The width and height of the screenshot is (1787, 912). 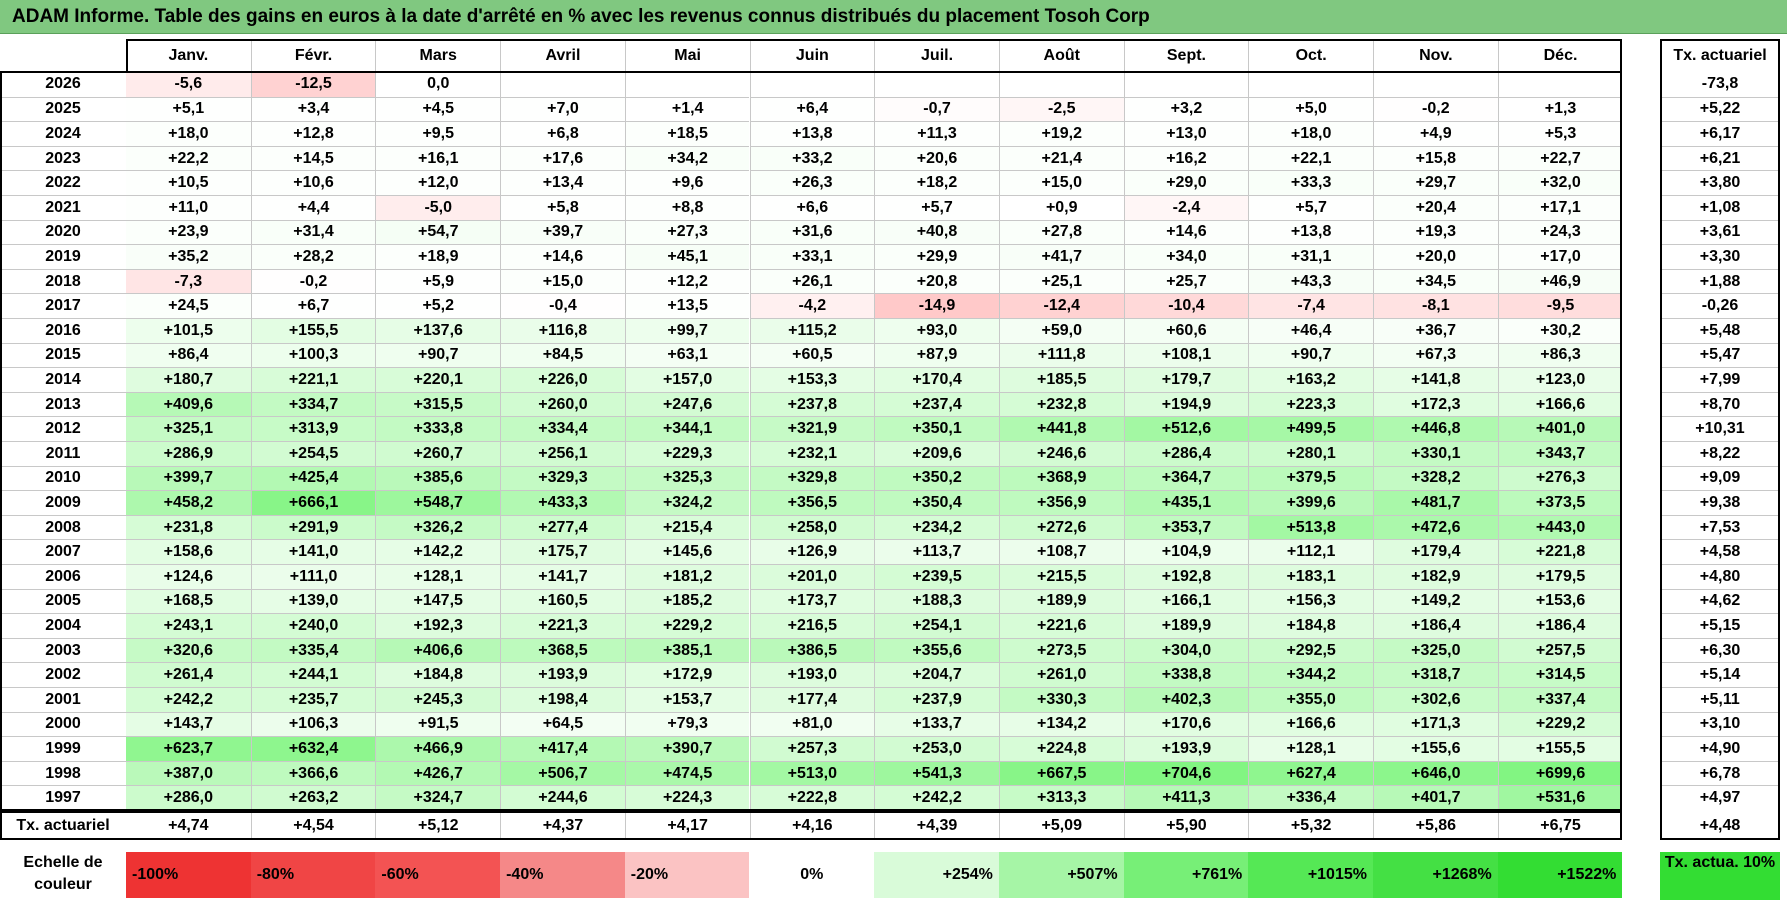 I want to click on row-year: 1997, so click(x=63, y=797).